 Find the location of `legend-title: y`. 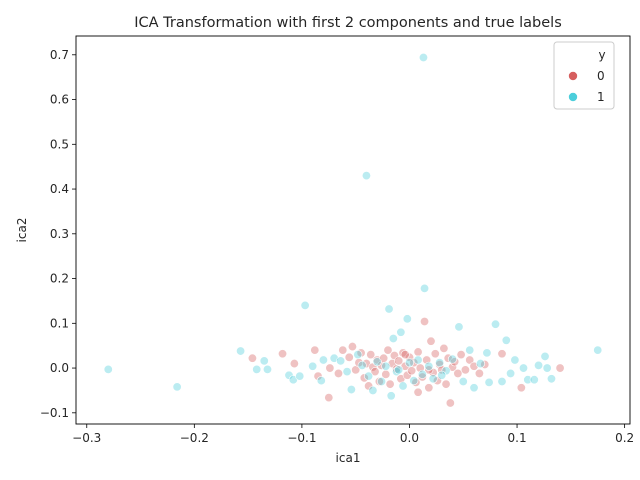

legend-title: y is located at coordinates (601, 55).